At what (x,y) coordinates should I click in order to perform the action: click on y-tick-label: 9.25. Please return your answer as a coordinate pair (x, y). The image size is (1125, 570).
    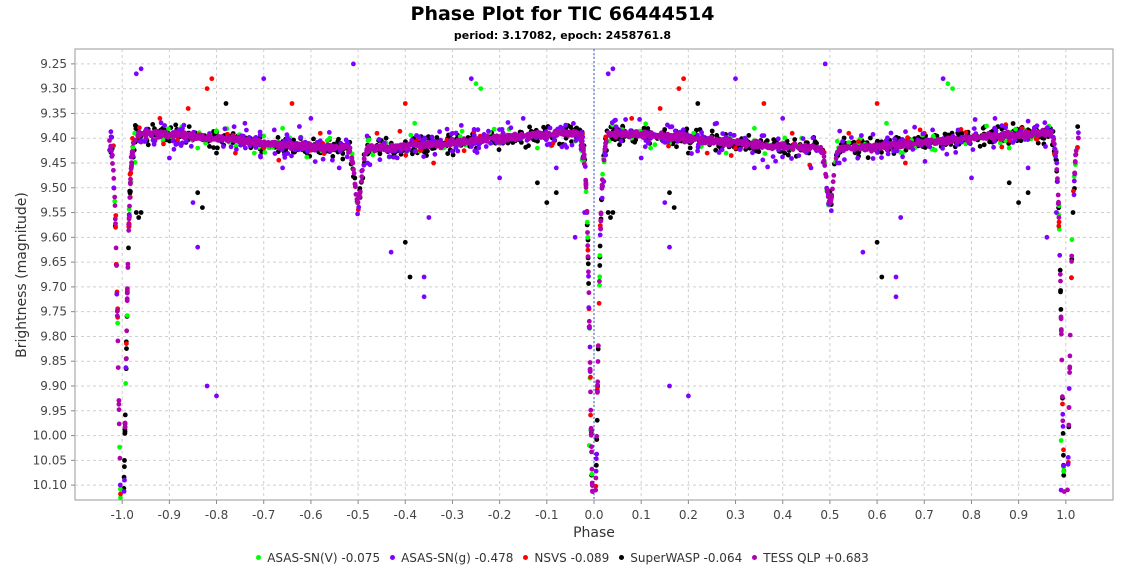
    Looking at the image, I should click on (53, 64).